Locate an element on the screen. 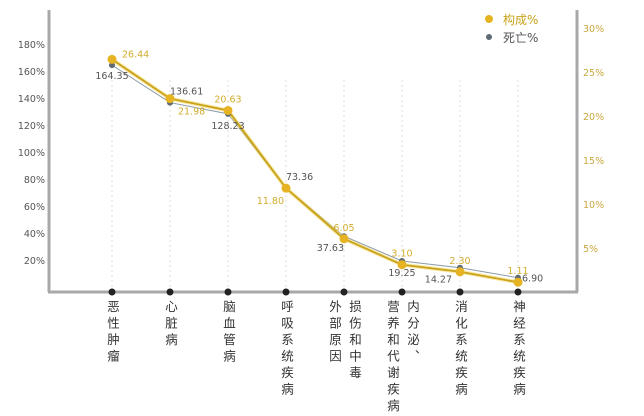 The height and width of the screenshot is (416, 644). category-label: 呼吸系统疾病 is located at coordinates (286, 349).